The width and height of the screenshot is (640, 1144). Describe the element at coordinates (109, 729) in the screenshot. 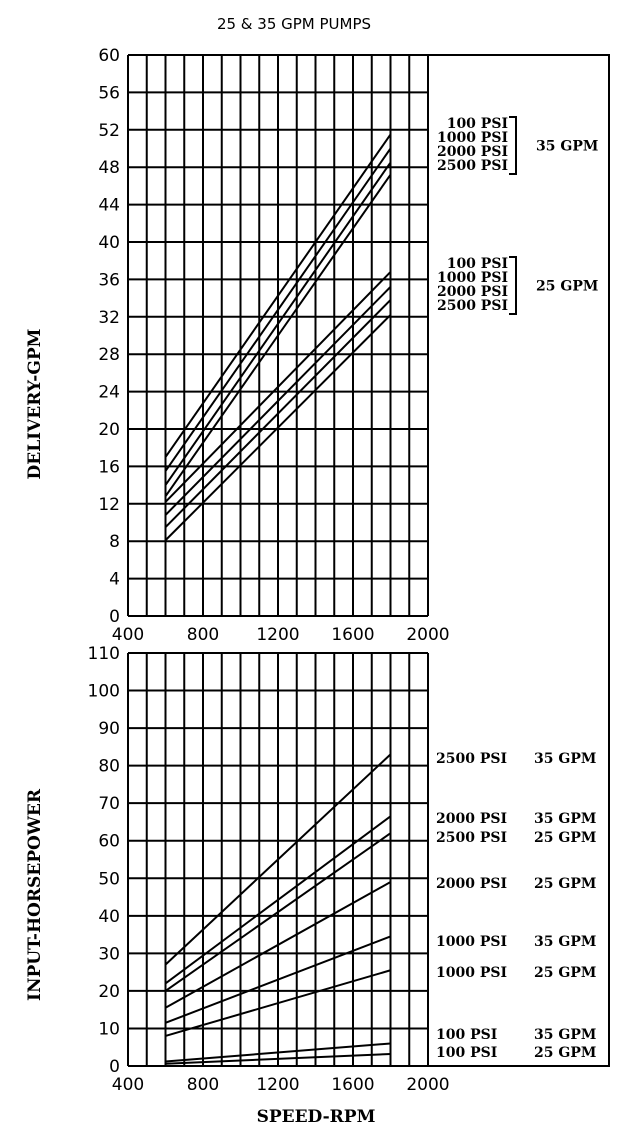

I see `horsepower-y-tick: 90` at that location.